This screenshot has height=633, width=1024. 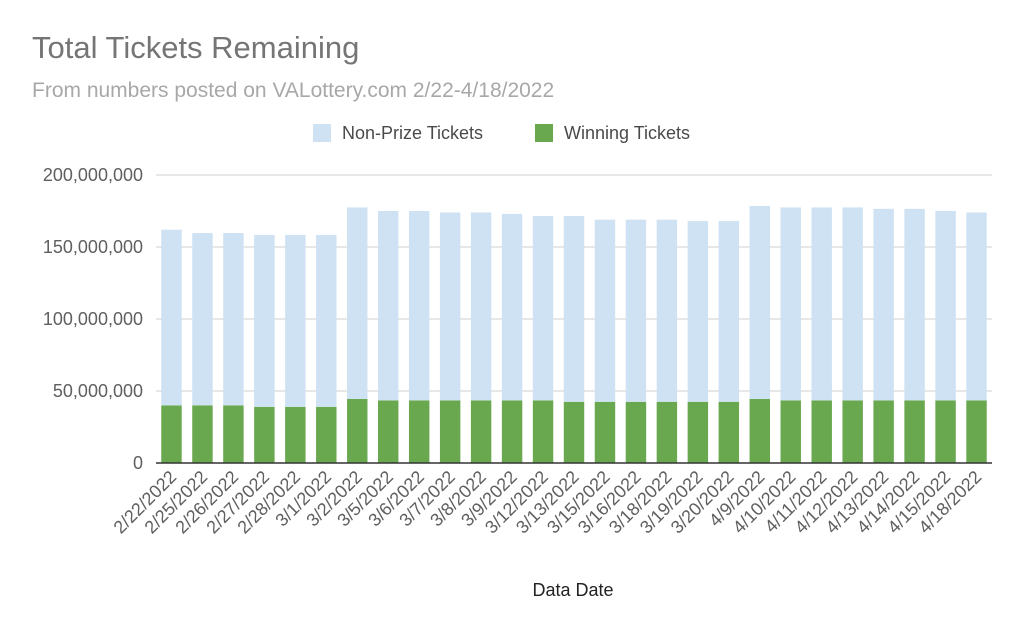 What do you see at coordinates (138, 463) in the screenshot?
I see `y-tick-label: 0` at bounding box center [138, 463].